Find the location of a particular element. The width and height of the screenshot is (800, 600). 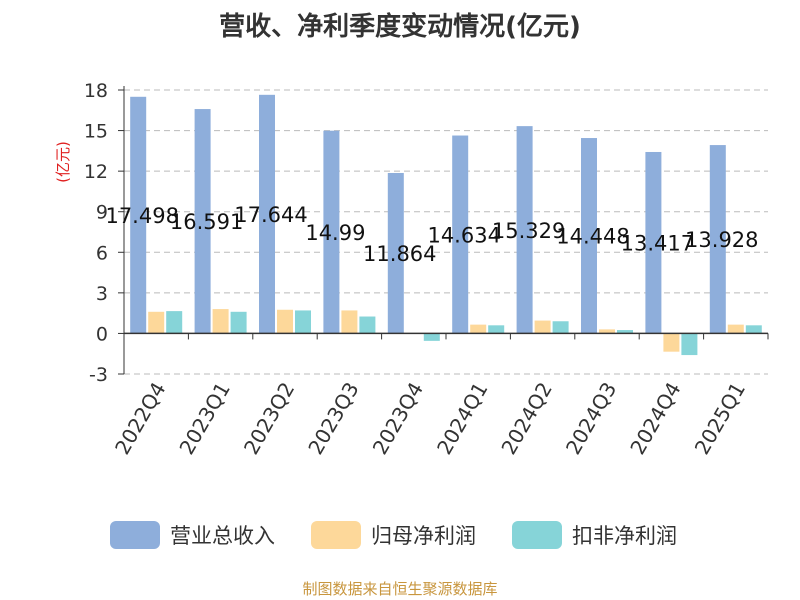

chart-title: 营收、净利季度变动情况(亿元) is located at coordinates (400, 27).